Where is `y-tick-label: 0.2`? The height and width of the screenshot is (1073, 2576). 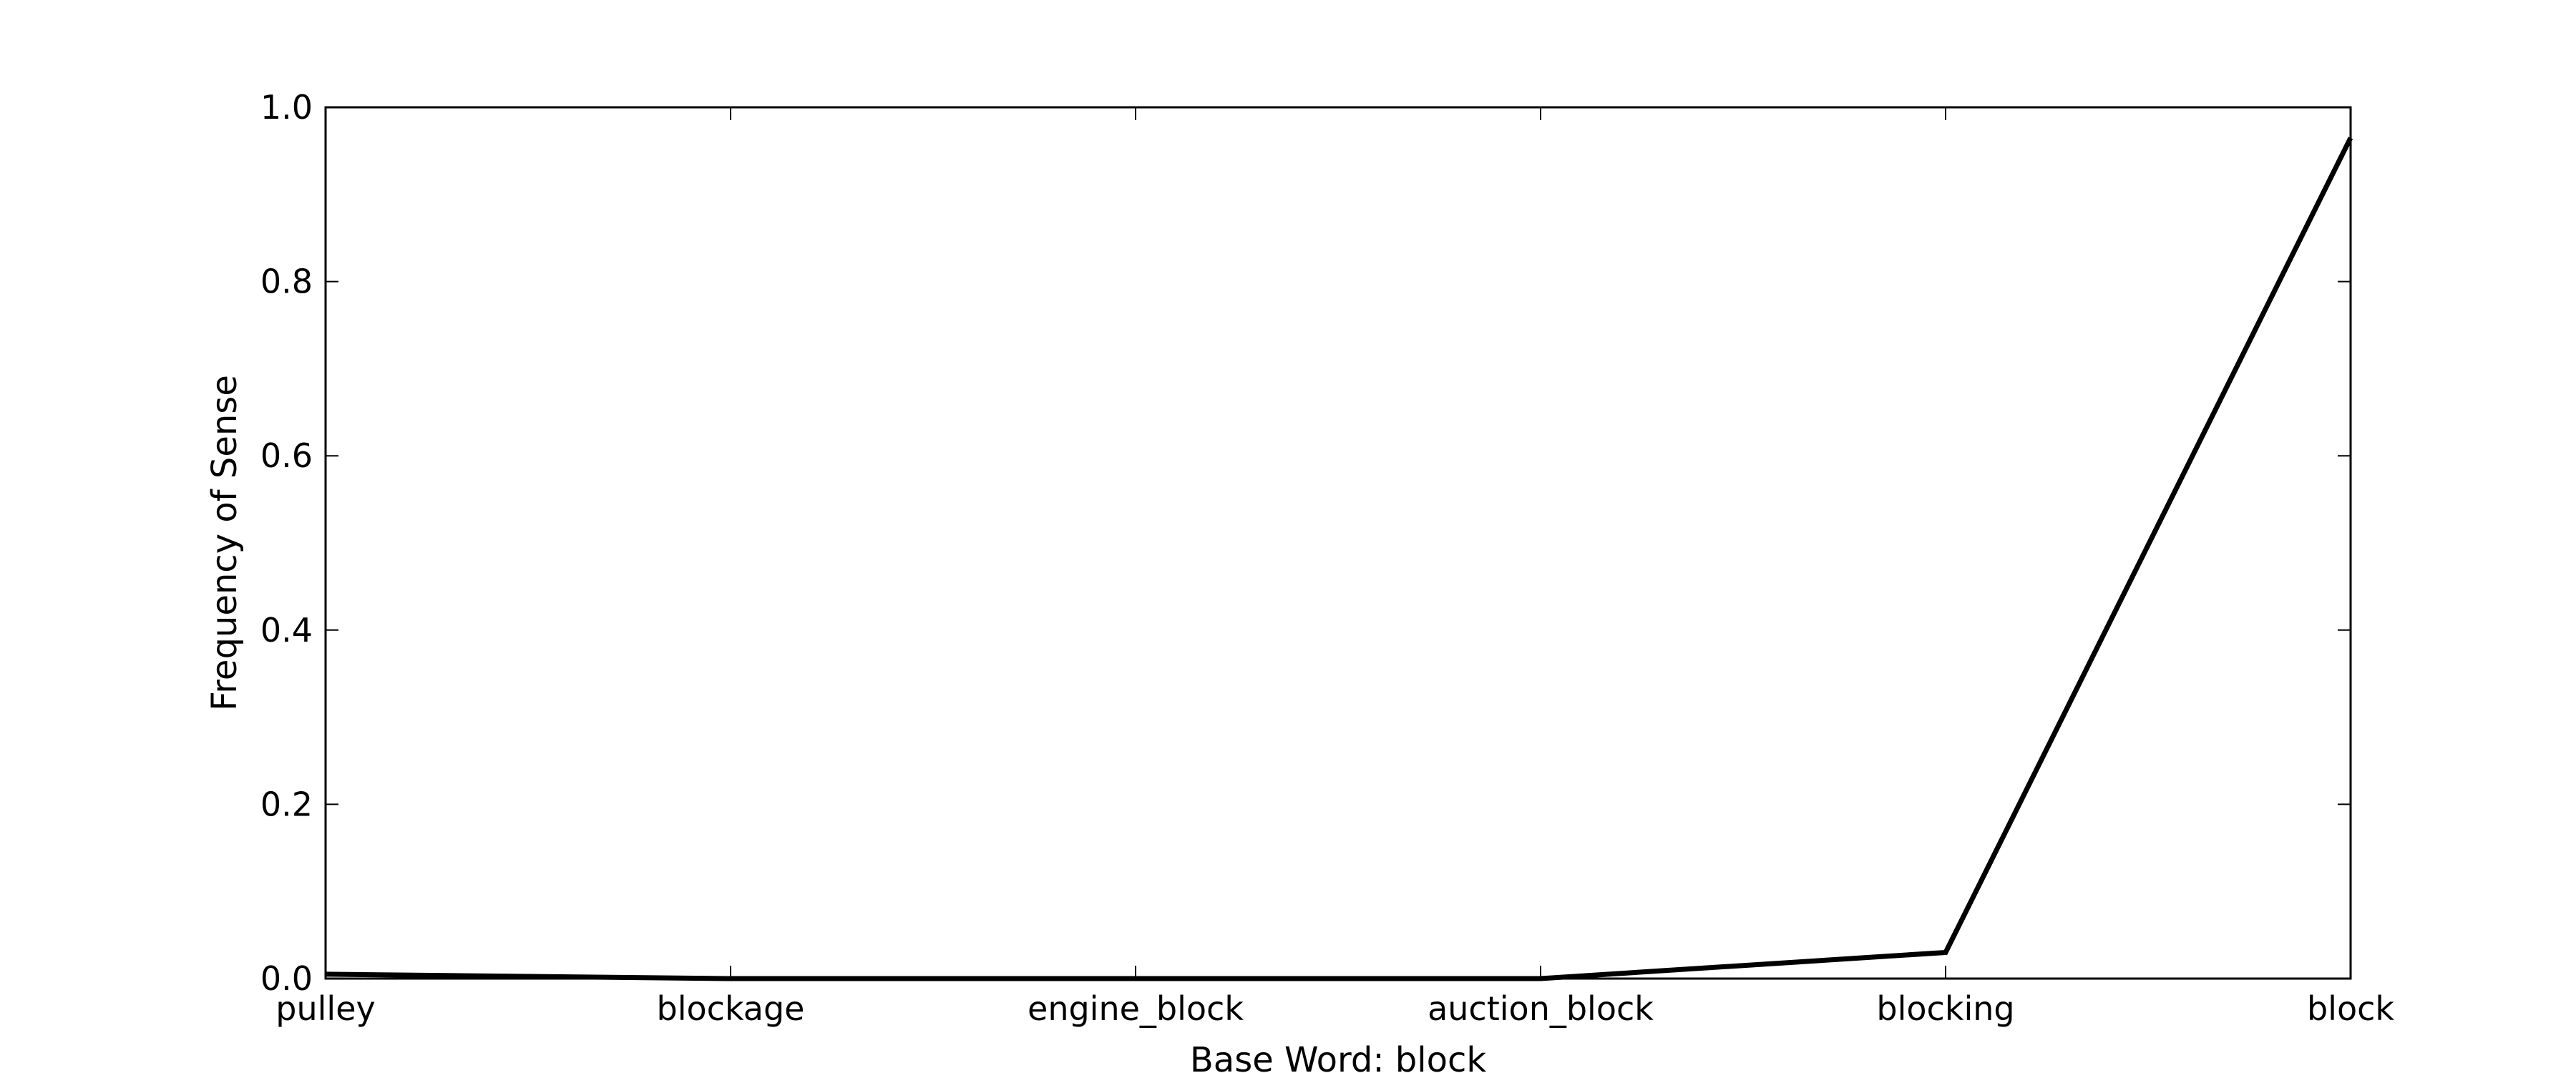 y-tick-label: 0.2 is located at coordinates (286, 804).